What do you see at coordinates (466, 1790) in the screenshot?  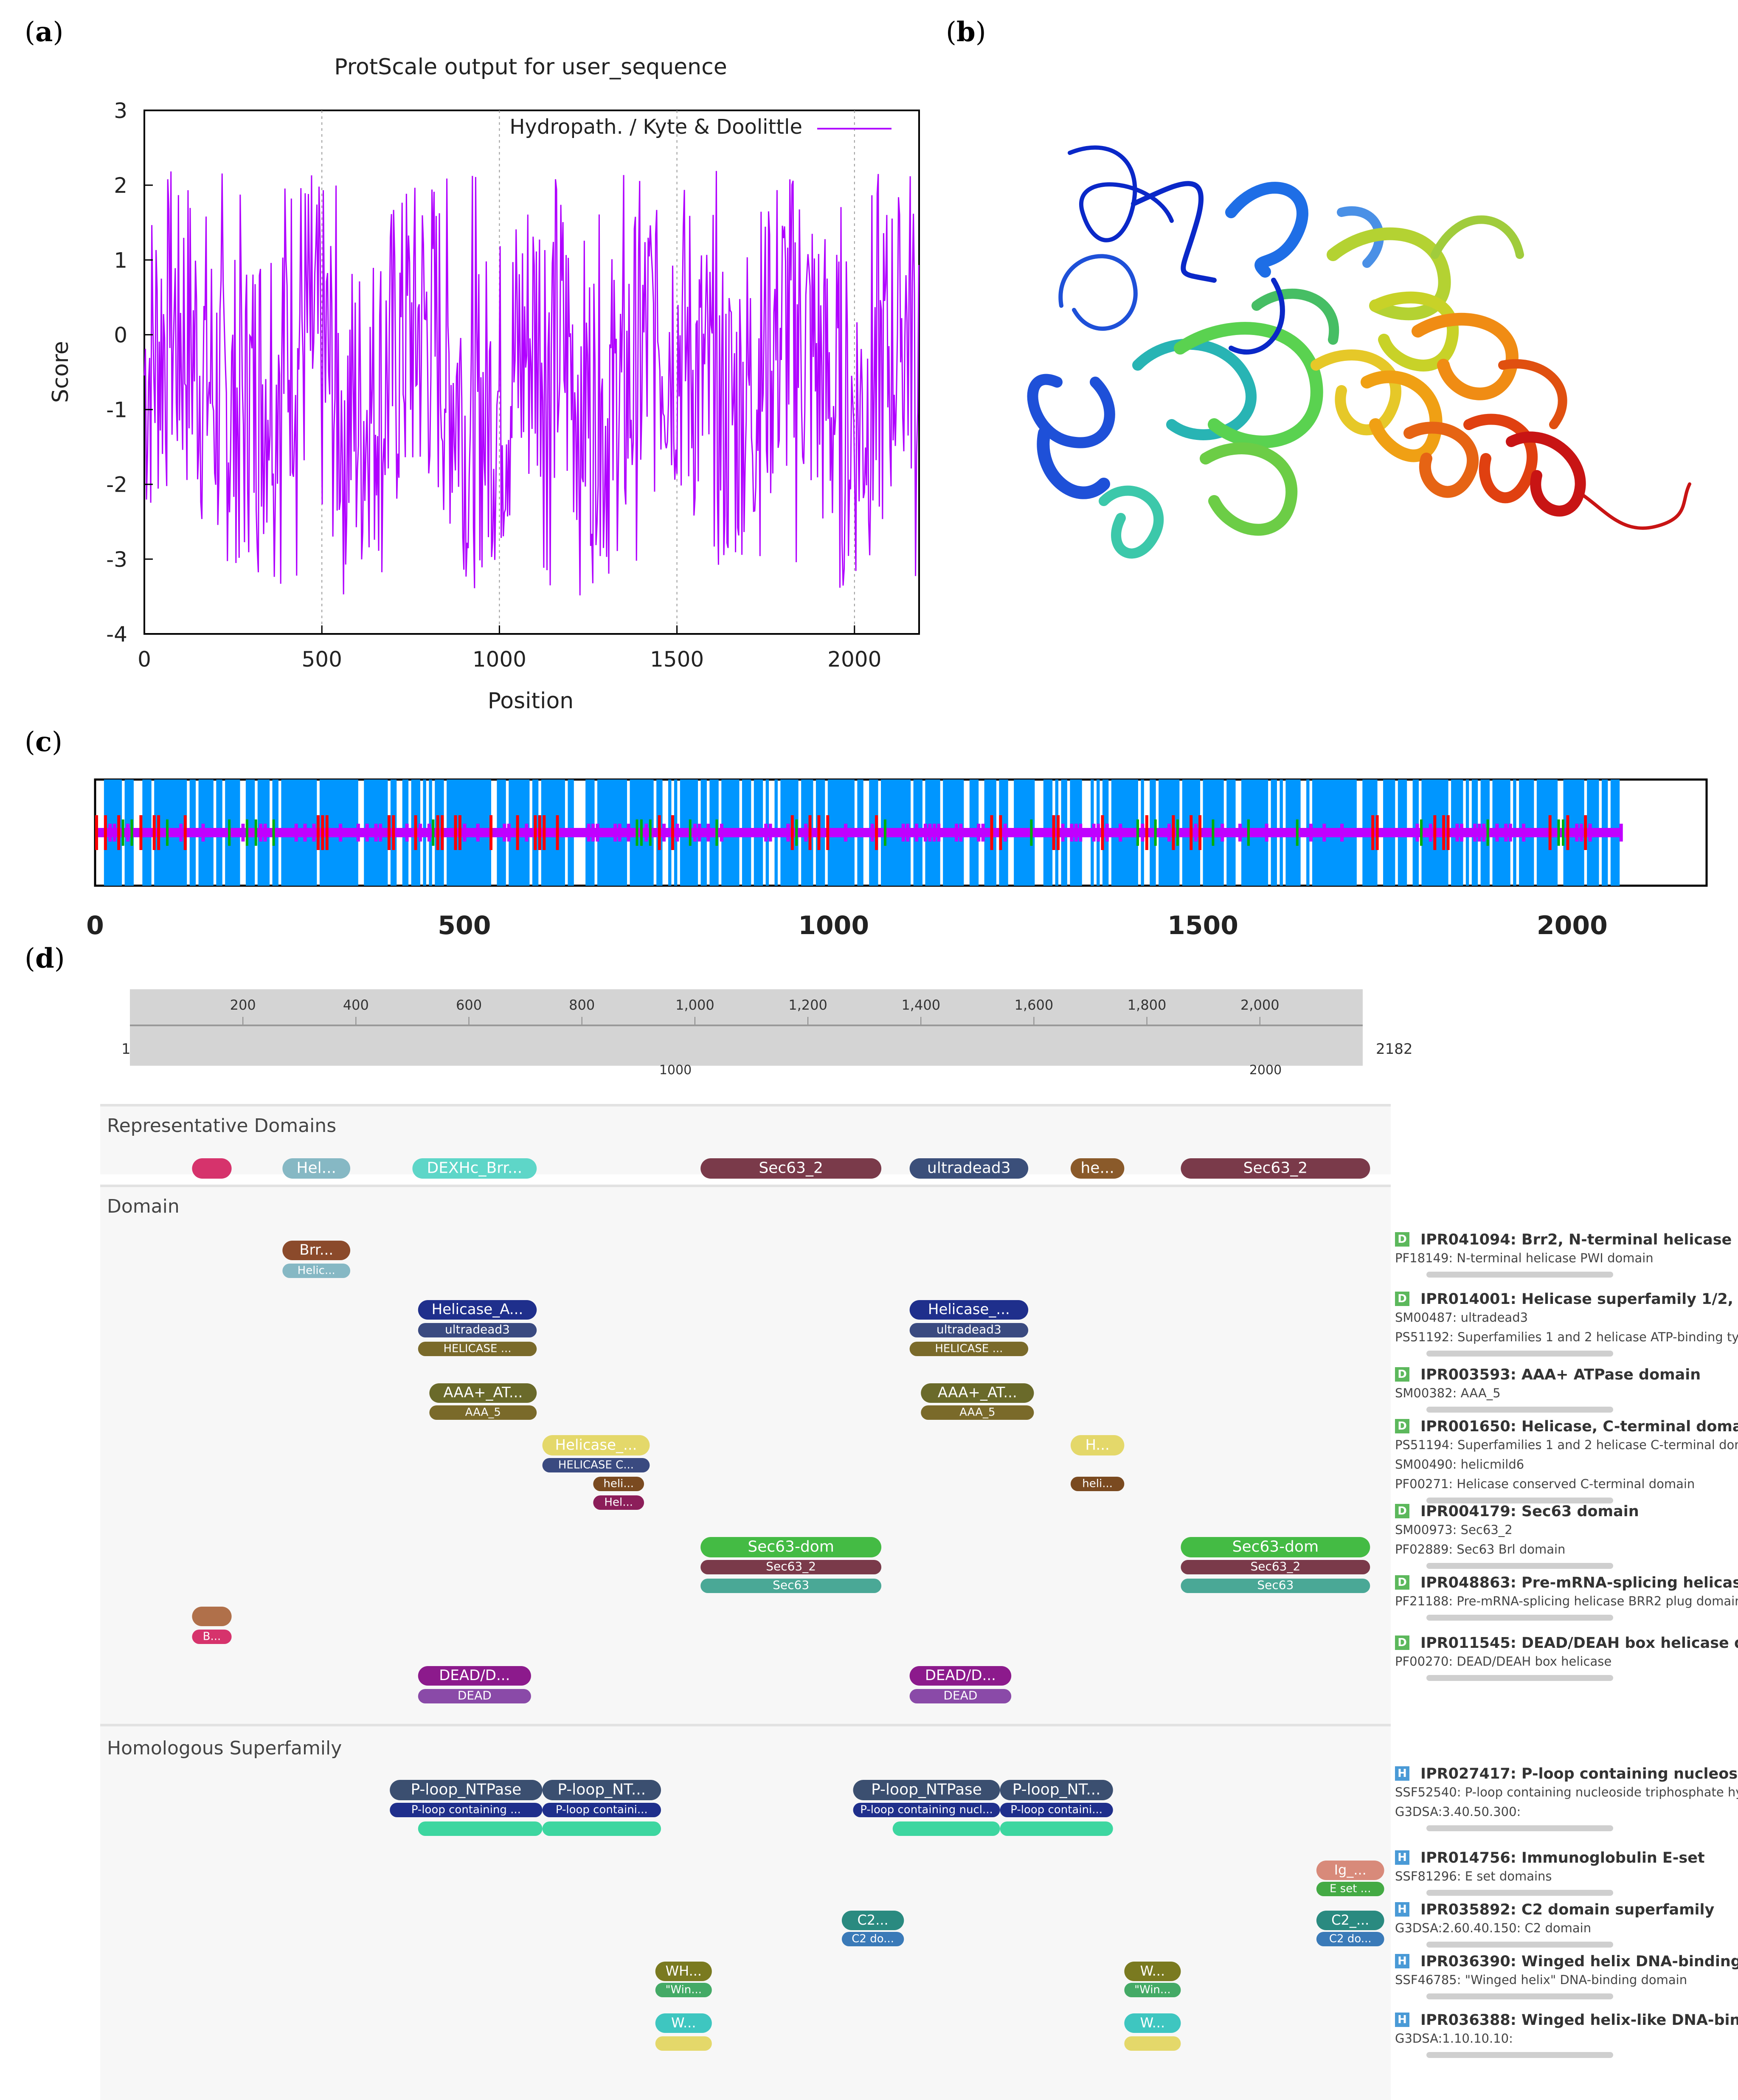 I see `homolog-label: P-loop_NTPase` at bounding box center [466, 1790].